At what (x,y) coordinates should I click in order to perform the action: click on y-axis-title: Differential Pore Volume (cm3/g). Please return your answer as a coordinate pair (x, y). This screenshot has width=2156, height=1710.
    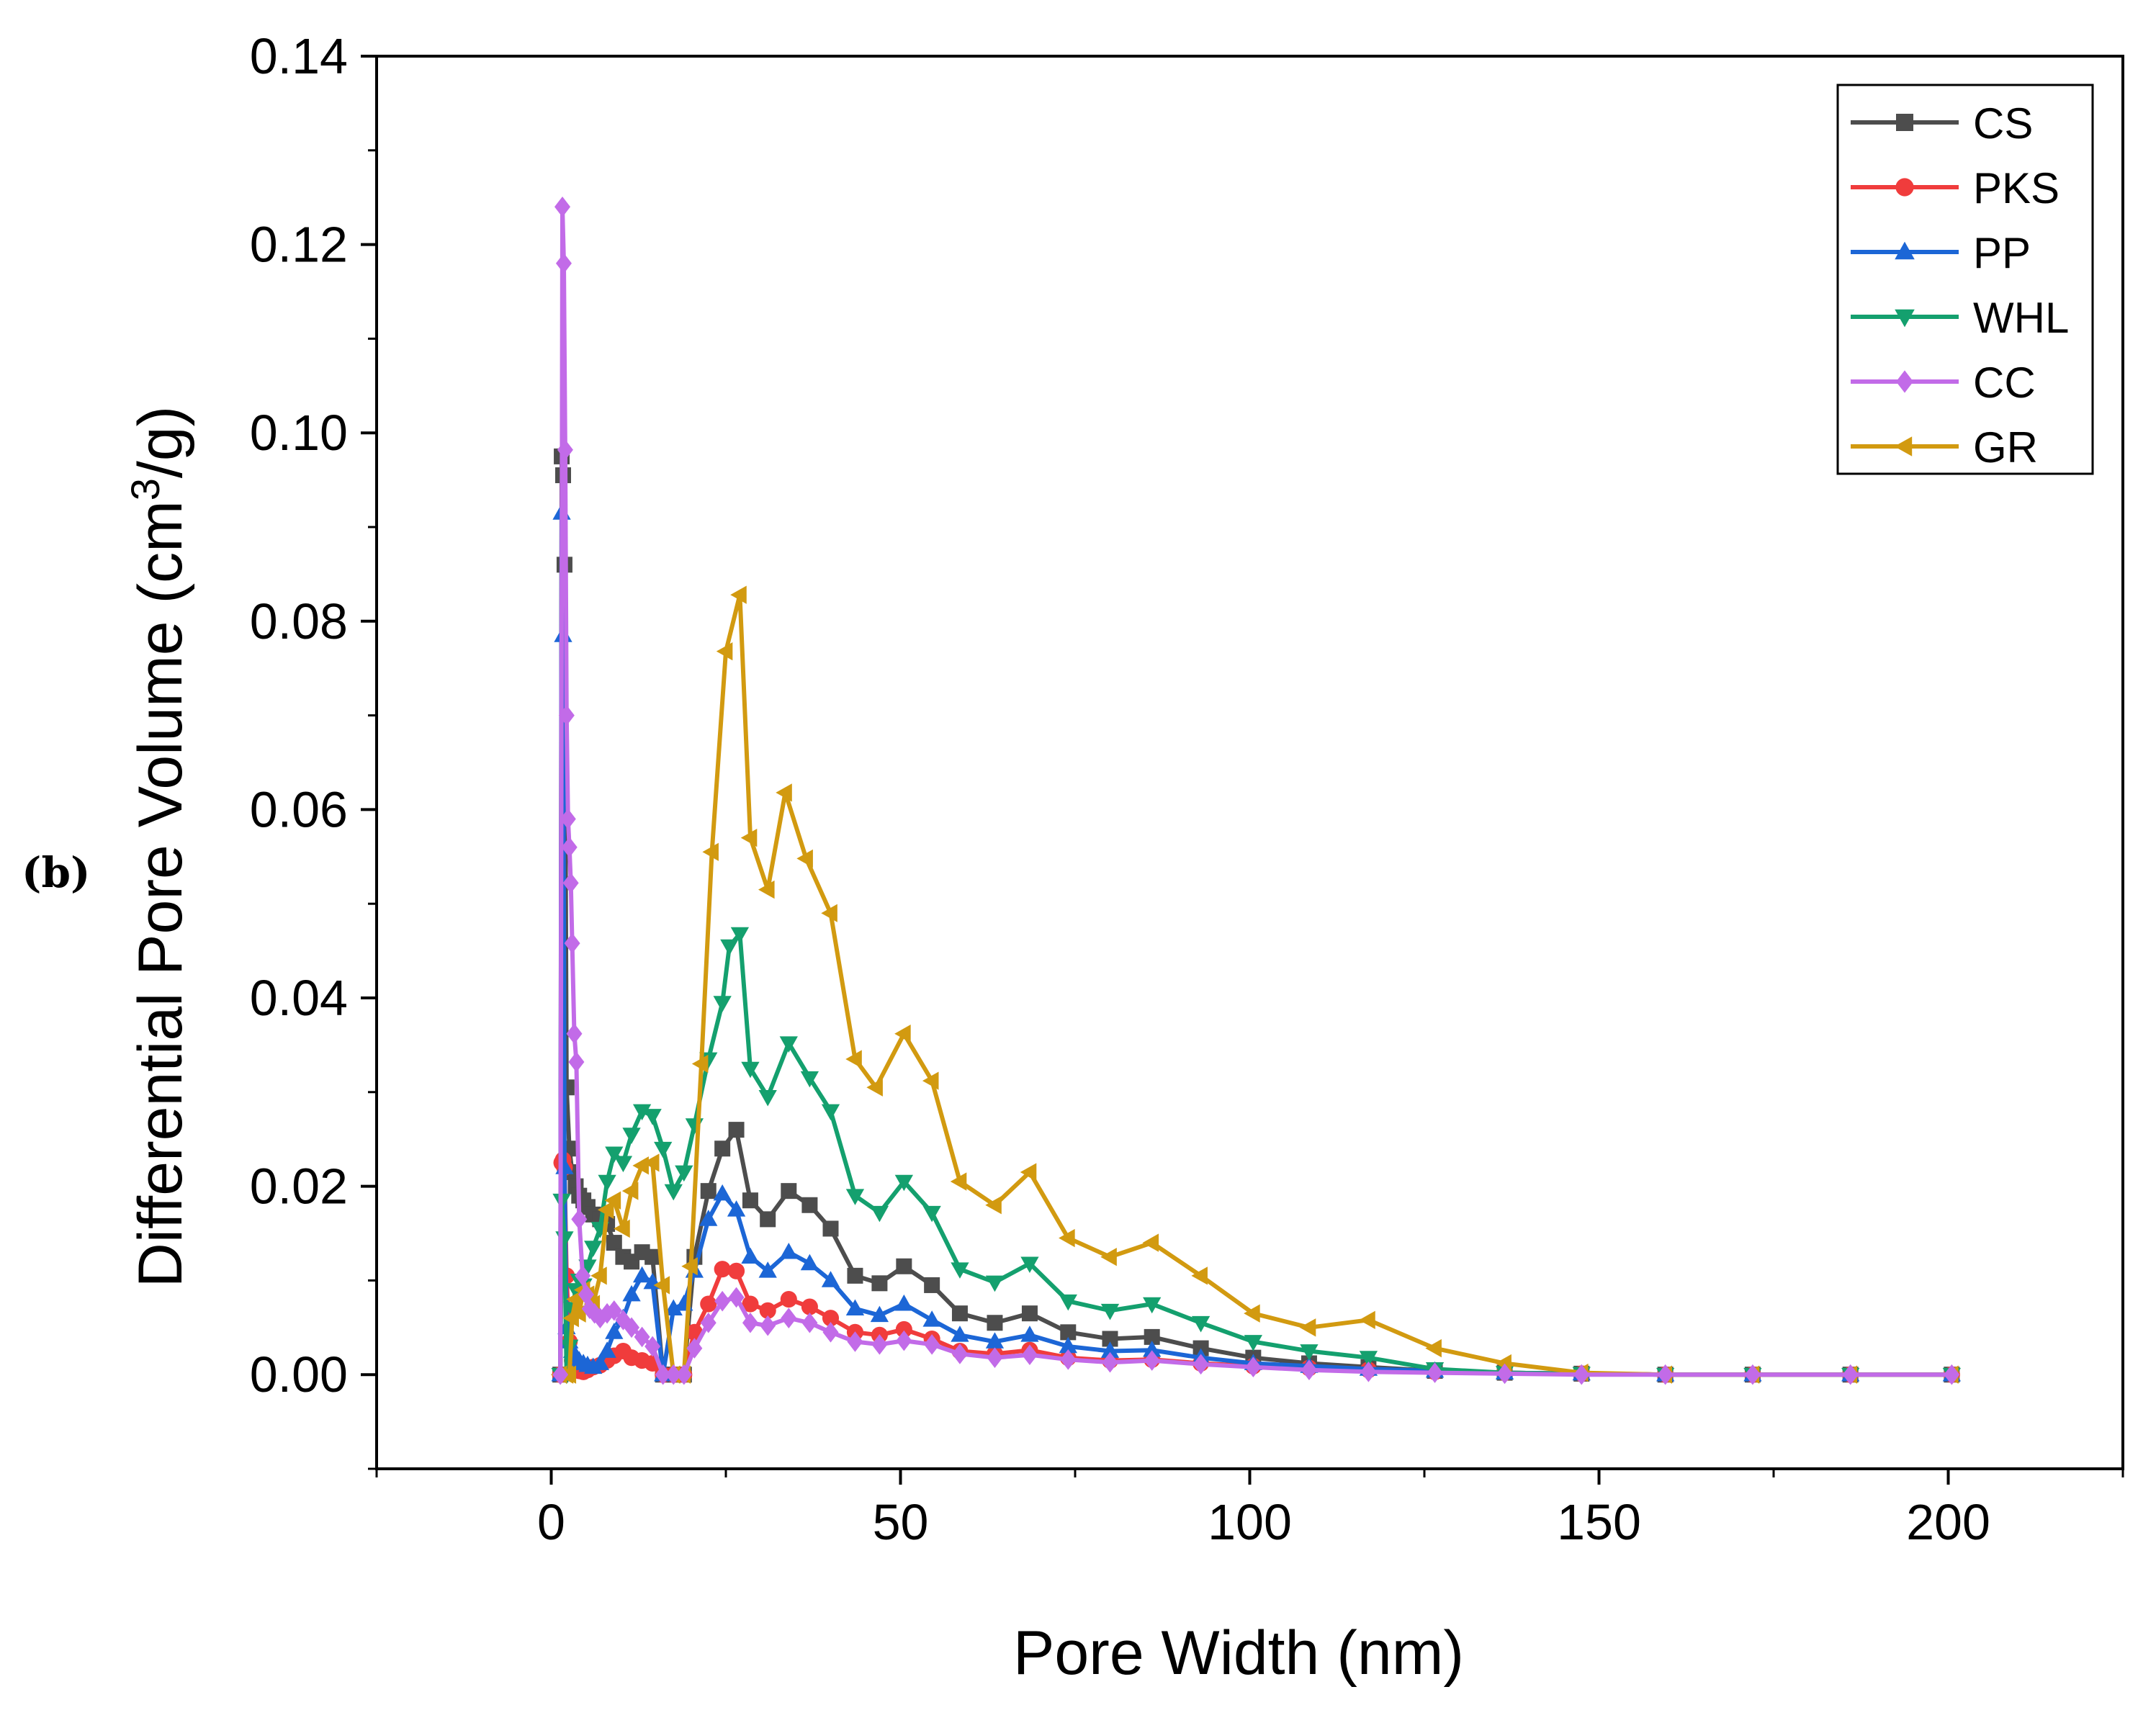
    Looking at the image, I should click on (159, 847).